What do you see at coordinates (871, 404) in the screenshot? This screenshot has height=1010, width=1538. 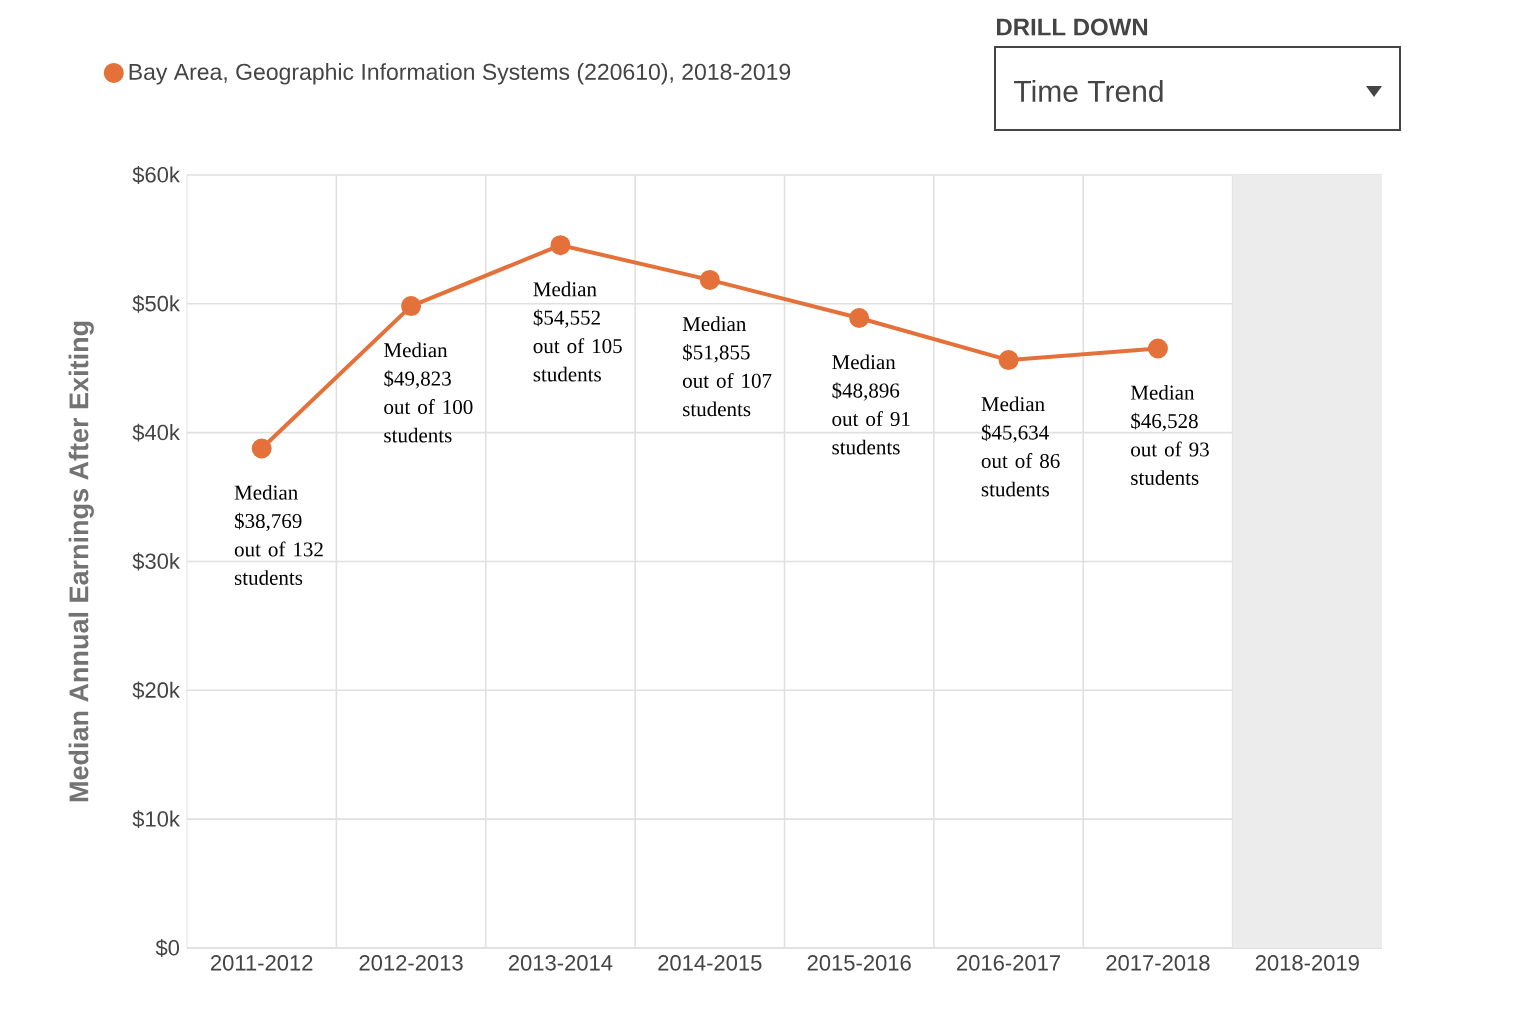 I see `data-label: Median $48,896 out of 91 students` at bounding box center [871, 404].